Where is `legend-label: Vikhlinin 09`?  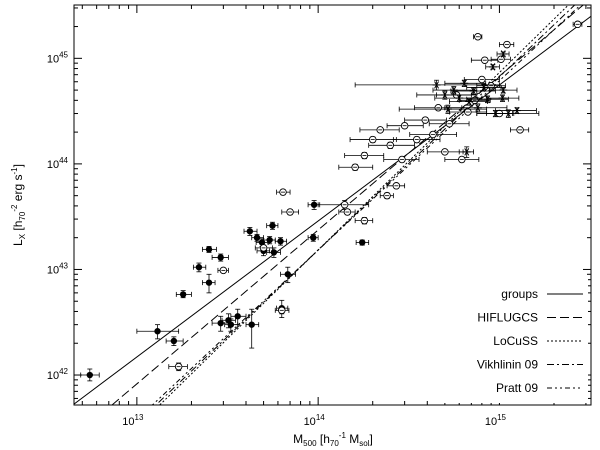
legend-label: Vikhlinin 09 is located at coordinates (507, 365).